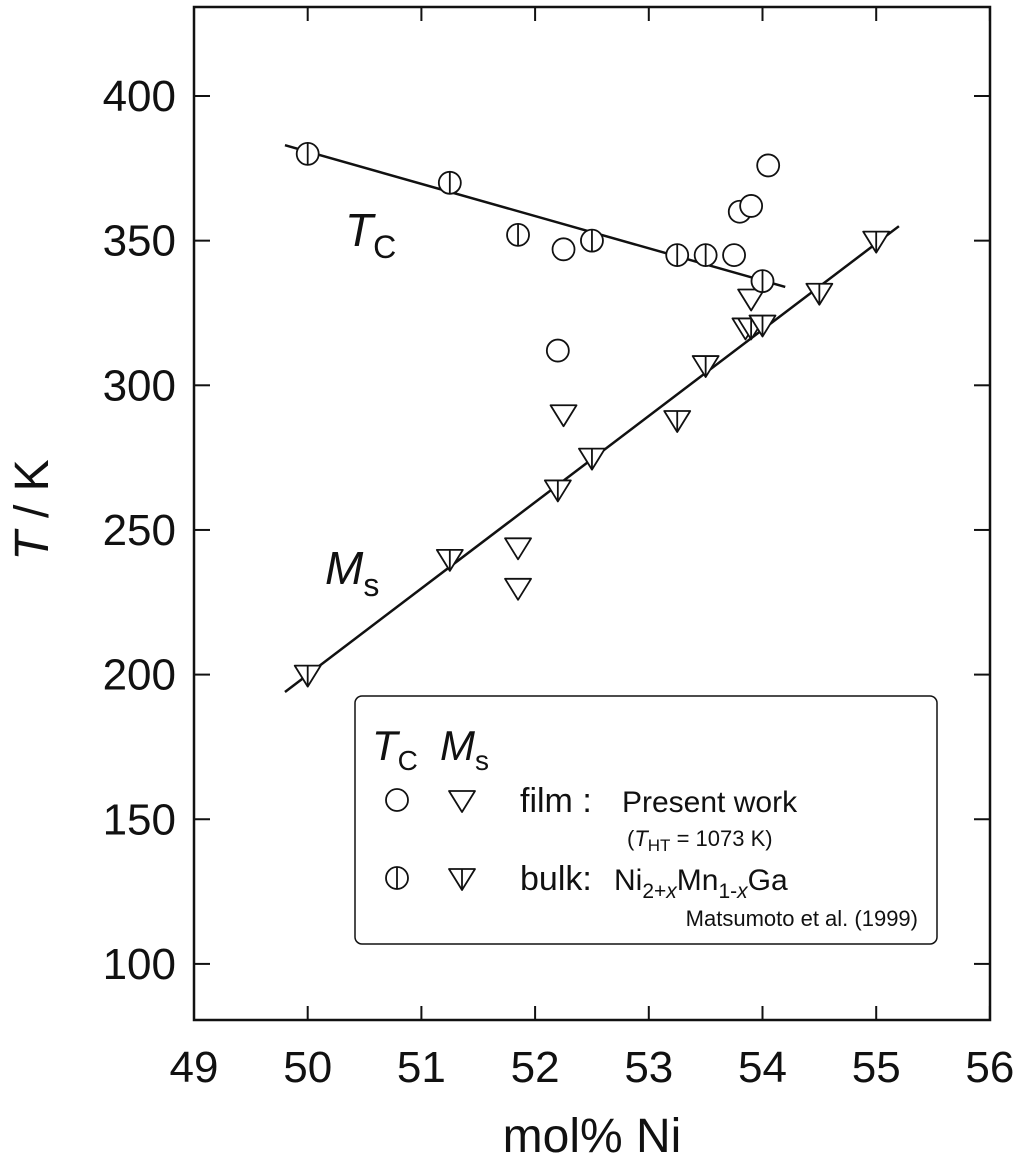  Describe the element at coordinates (32, 509) in the screenshot. I see `y-axis-title: T / K` at that location.